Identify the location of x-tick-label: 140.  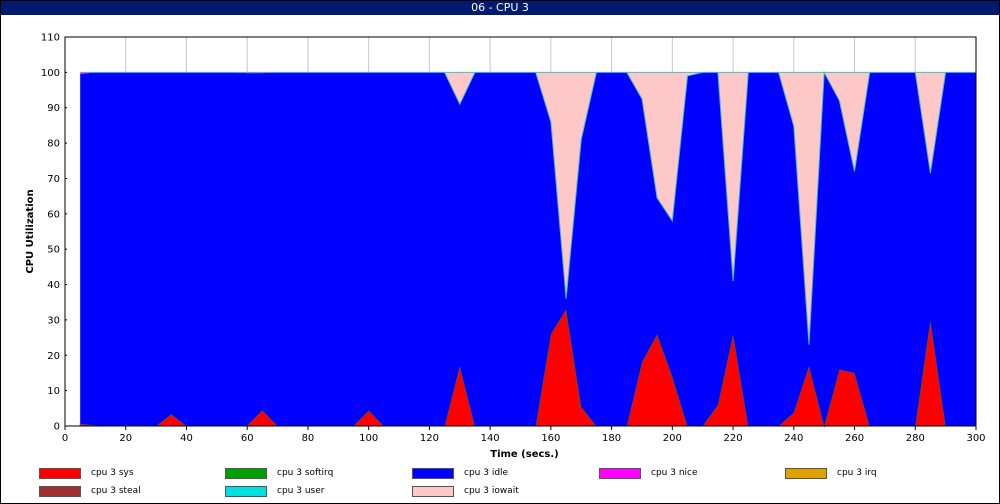
(490, 438).